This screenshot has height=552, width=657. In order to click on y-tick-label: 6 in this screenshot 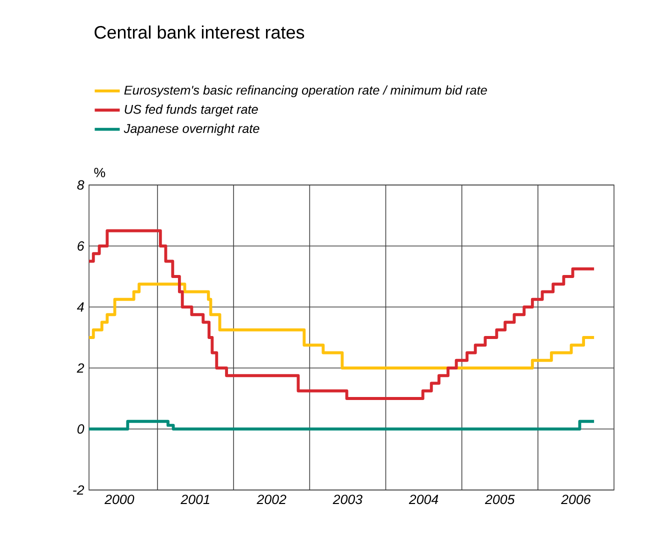, I will do `click(81, 246)`.